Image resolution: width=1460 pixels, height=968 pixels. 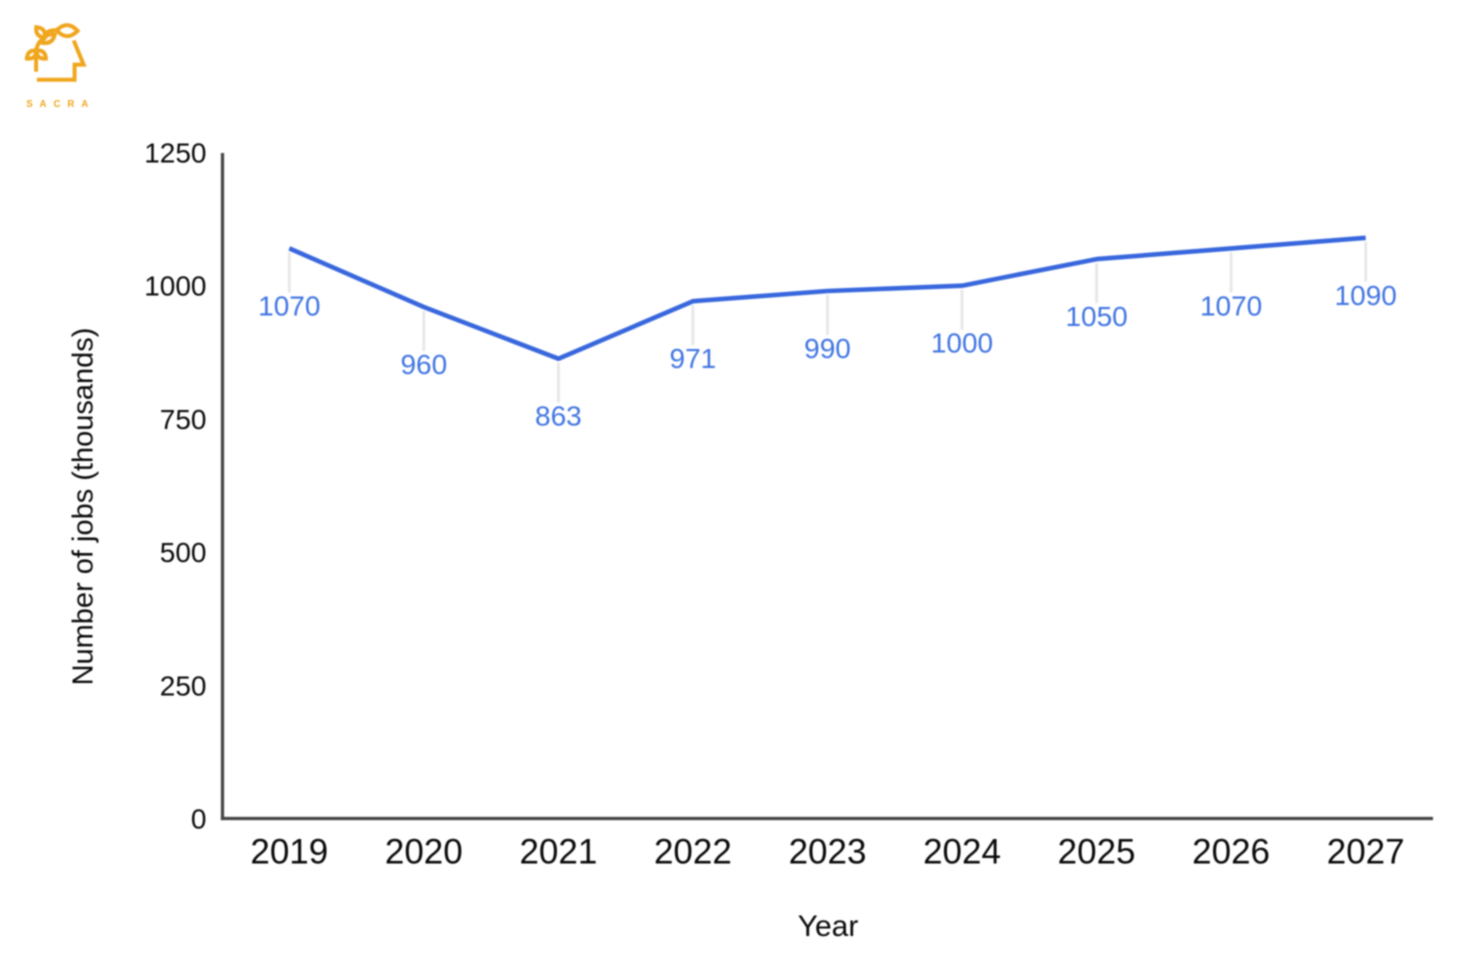 What do you see at coordinates (1366, 295) in the screenshot?
I see `svg-text: 1090` at bounding box center [1366, 295].